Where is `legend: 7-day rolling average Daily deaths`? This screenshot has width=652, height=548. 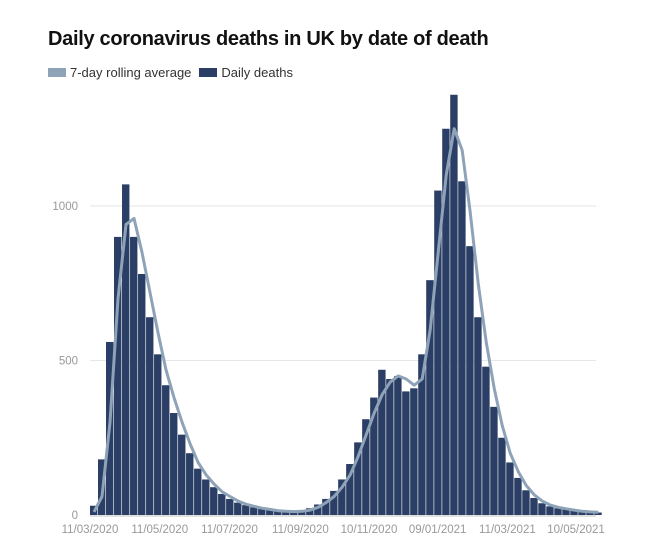
legend: 7-day rolling average Daily deaths is located at coordinates (174, 72).